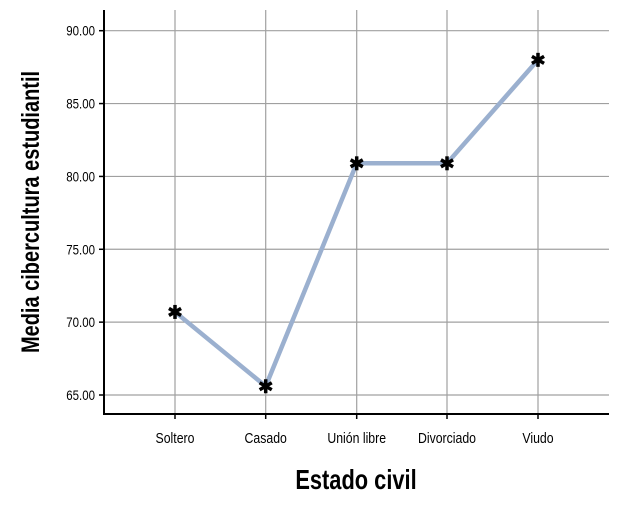 The image size is (624, 508). What do you see at coordinates (447, 438) in the screenshot?
I see `x-tick-label: Divorciado` at bounding box center [447, 438].